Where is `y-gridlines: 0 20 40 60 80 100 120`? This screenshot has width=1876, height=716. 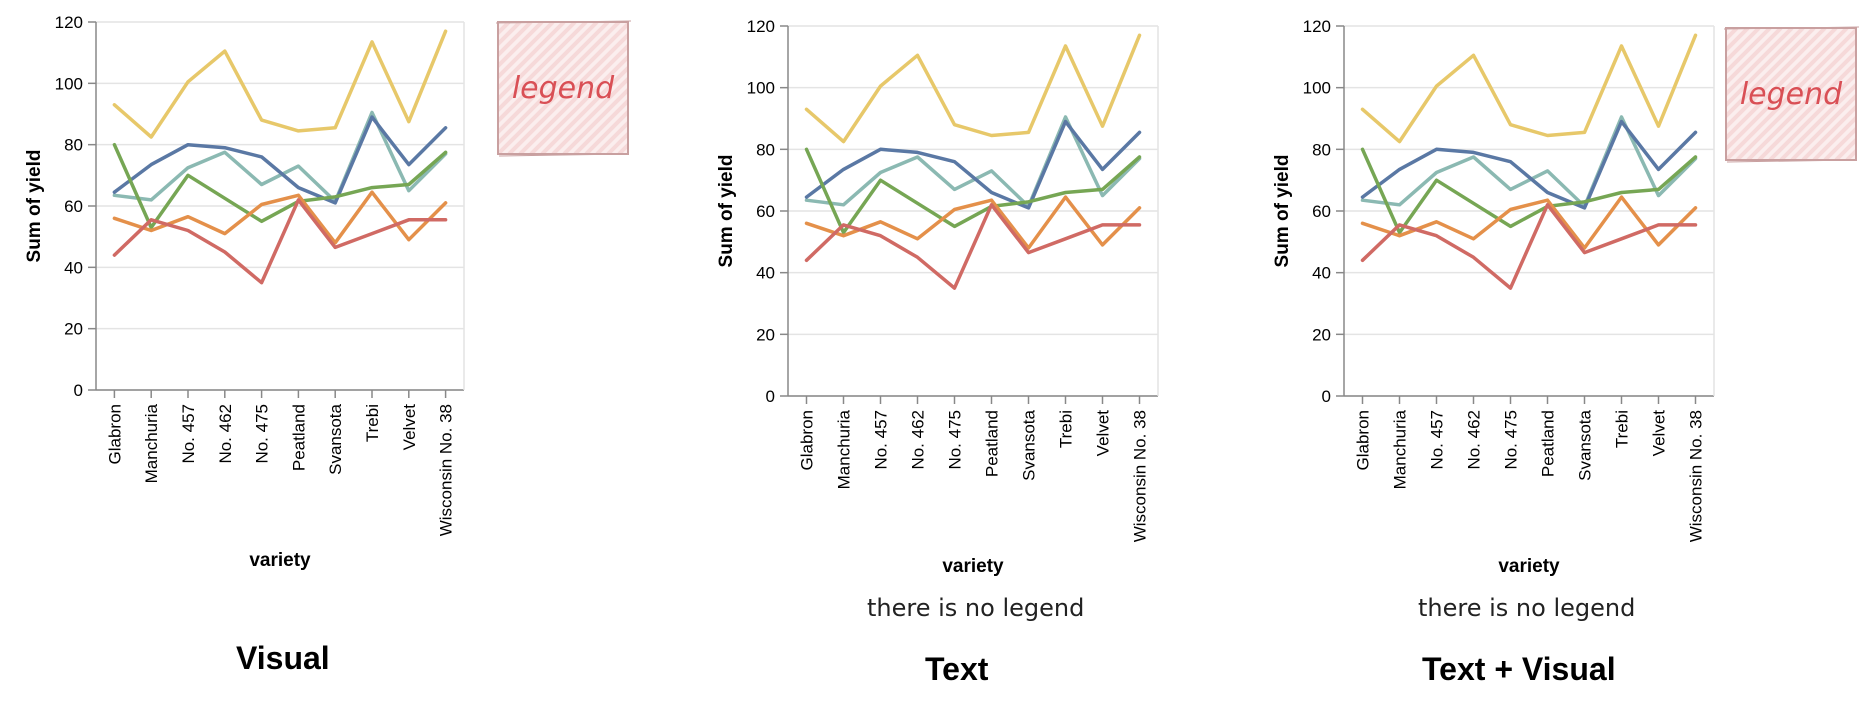 y-gridlines: 0 20 40 60 80 100 120 is located at coordinates (259, 206).